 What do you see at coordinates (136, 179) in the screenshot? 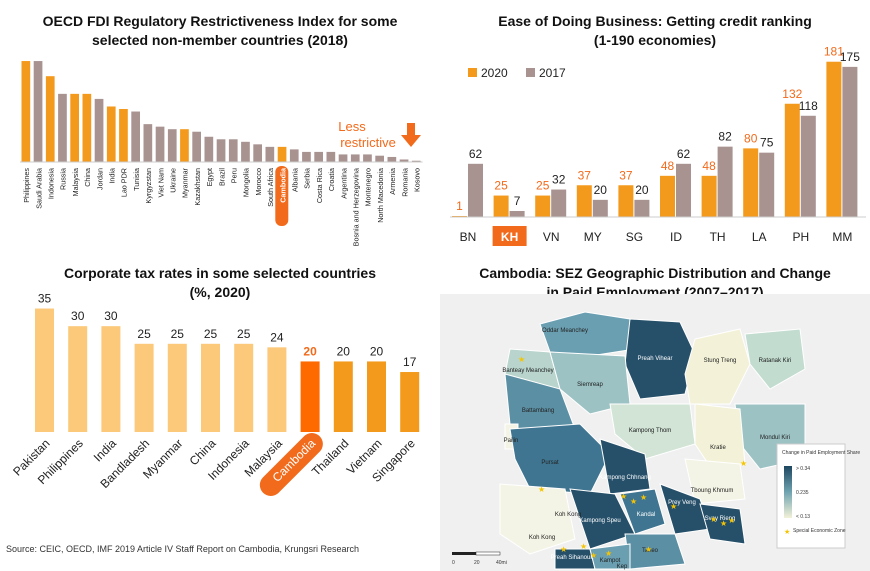
I see `fdi-category-label: Tunisia` at bounding box center [136, 179].